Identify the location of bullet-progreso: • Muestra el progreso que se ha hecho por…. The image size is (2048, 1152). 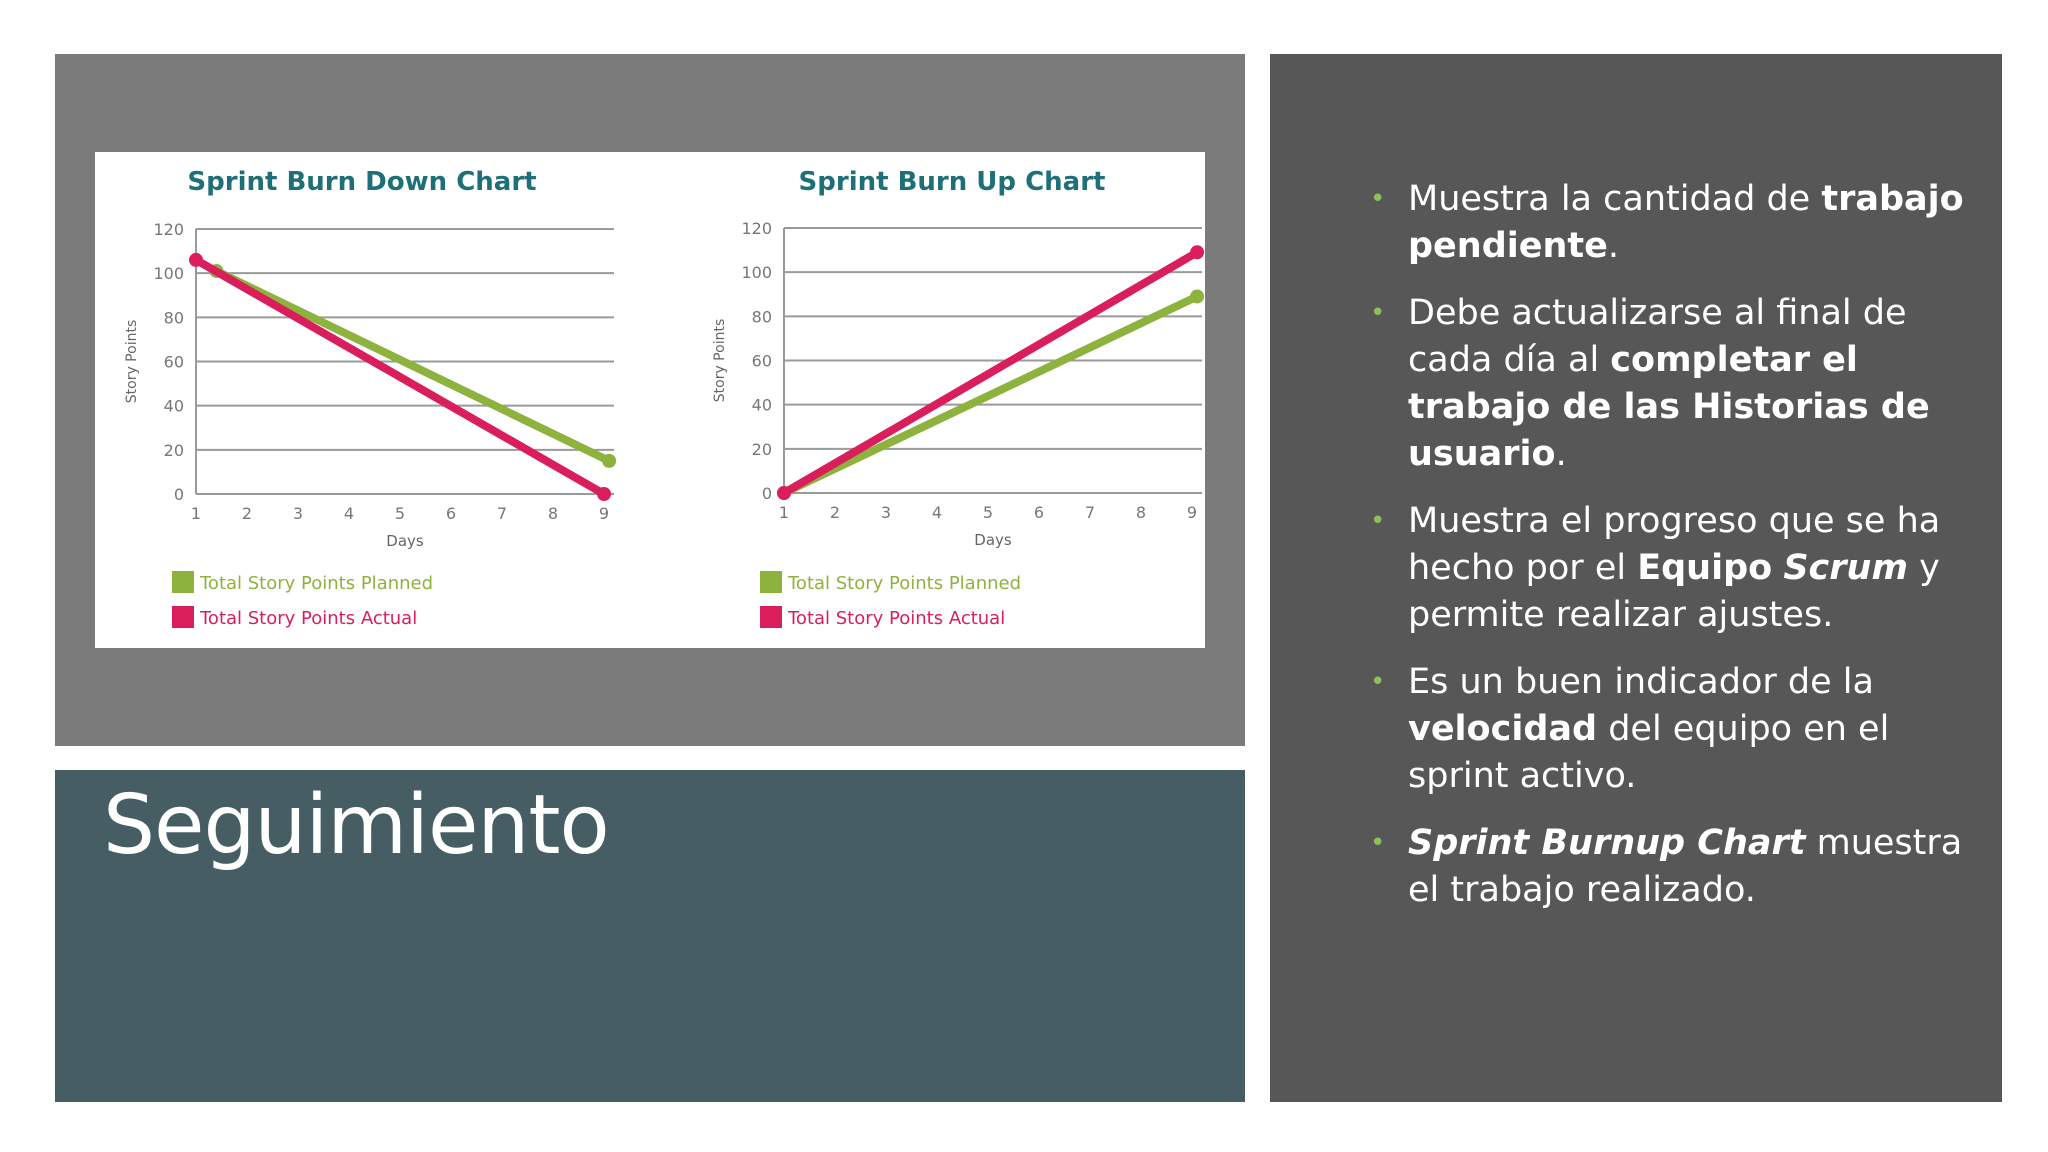
(1670, 568).